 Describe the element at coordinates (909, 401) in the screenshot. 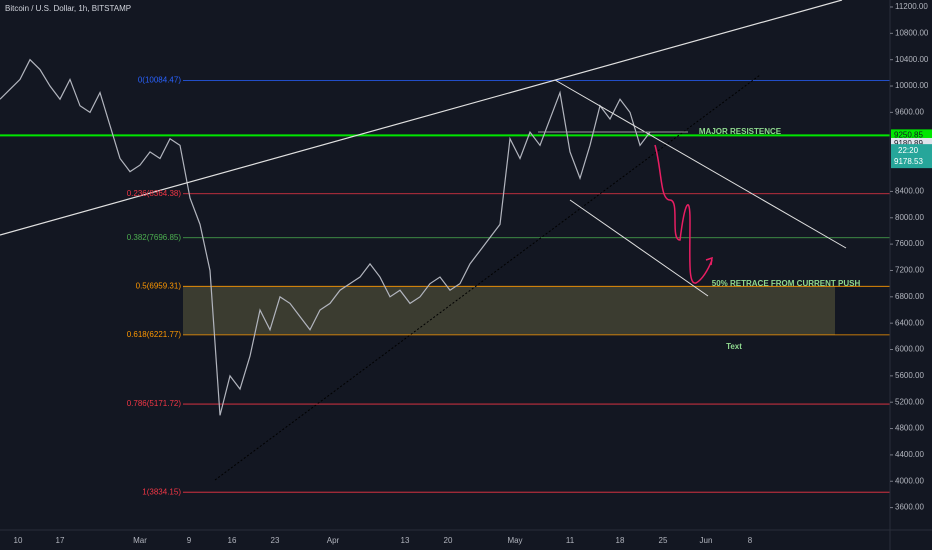

I see `y-tick-label: 5200.00` at that location.